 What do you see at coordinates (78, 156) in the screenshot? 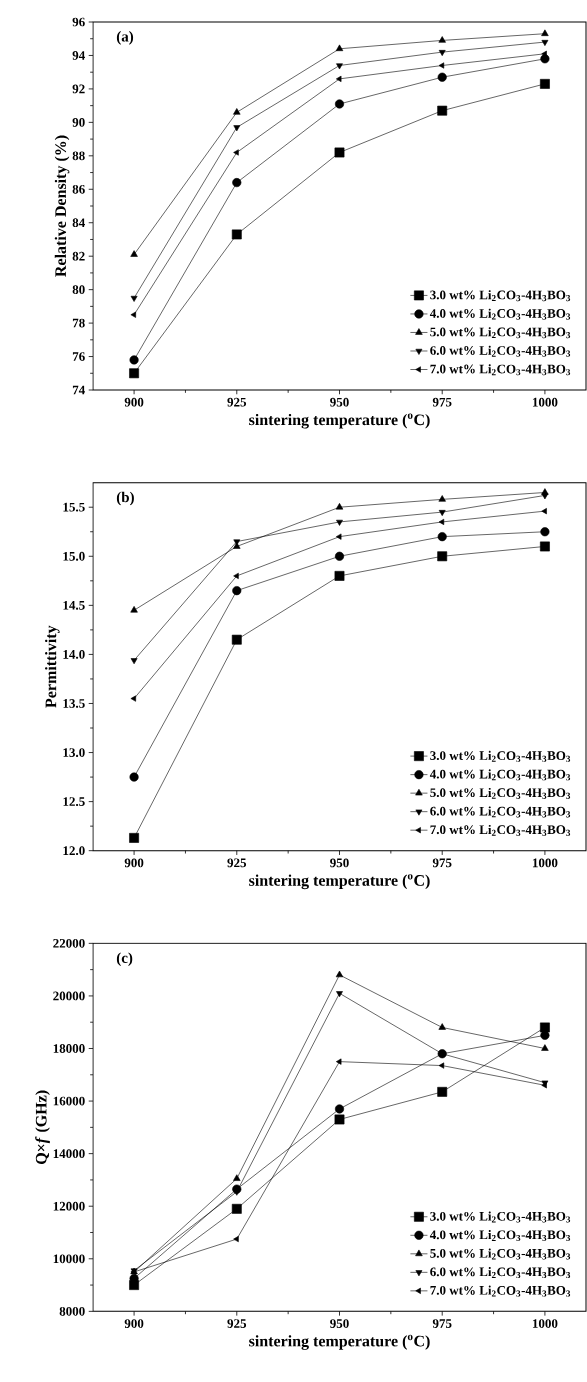
I see `y-tick-label: 88` at bounding box center [78, 156].